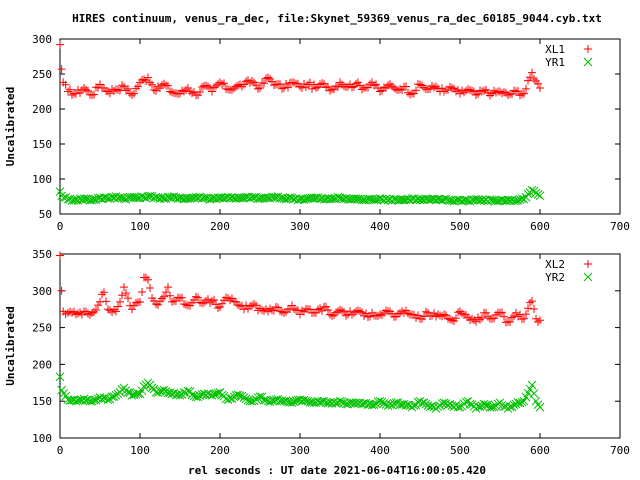 Image resolution: width=640 pixels, height=480 pixels. What do you see at coordinates (540, 450) in the screenshot?
I see `x-tick-label: 600` at bounding box center [540, 450].